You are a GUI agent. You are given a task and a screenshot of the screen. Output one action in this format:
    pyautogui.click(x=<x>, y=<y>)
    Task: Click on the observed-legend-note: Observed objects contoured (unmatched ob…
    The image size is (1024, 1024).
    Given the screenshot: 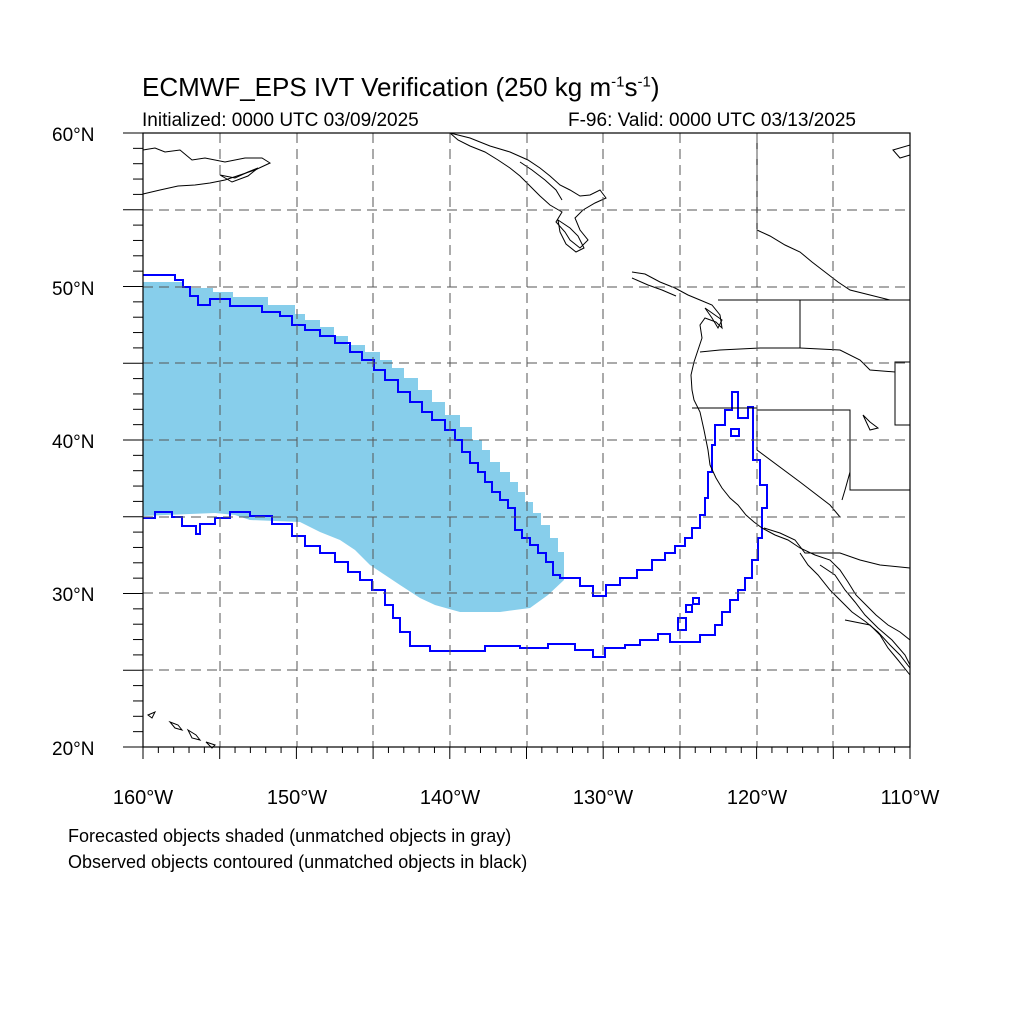 What is the action you would take?
    pyautogui.click(x=298, y=862)
    